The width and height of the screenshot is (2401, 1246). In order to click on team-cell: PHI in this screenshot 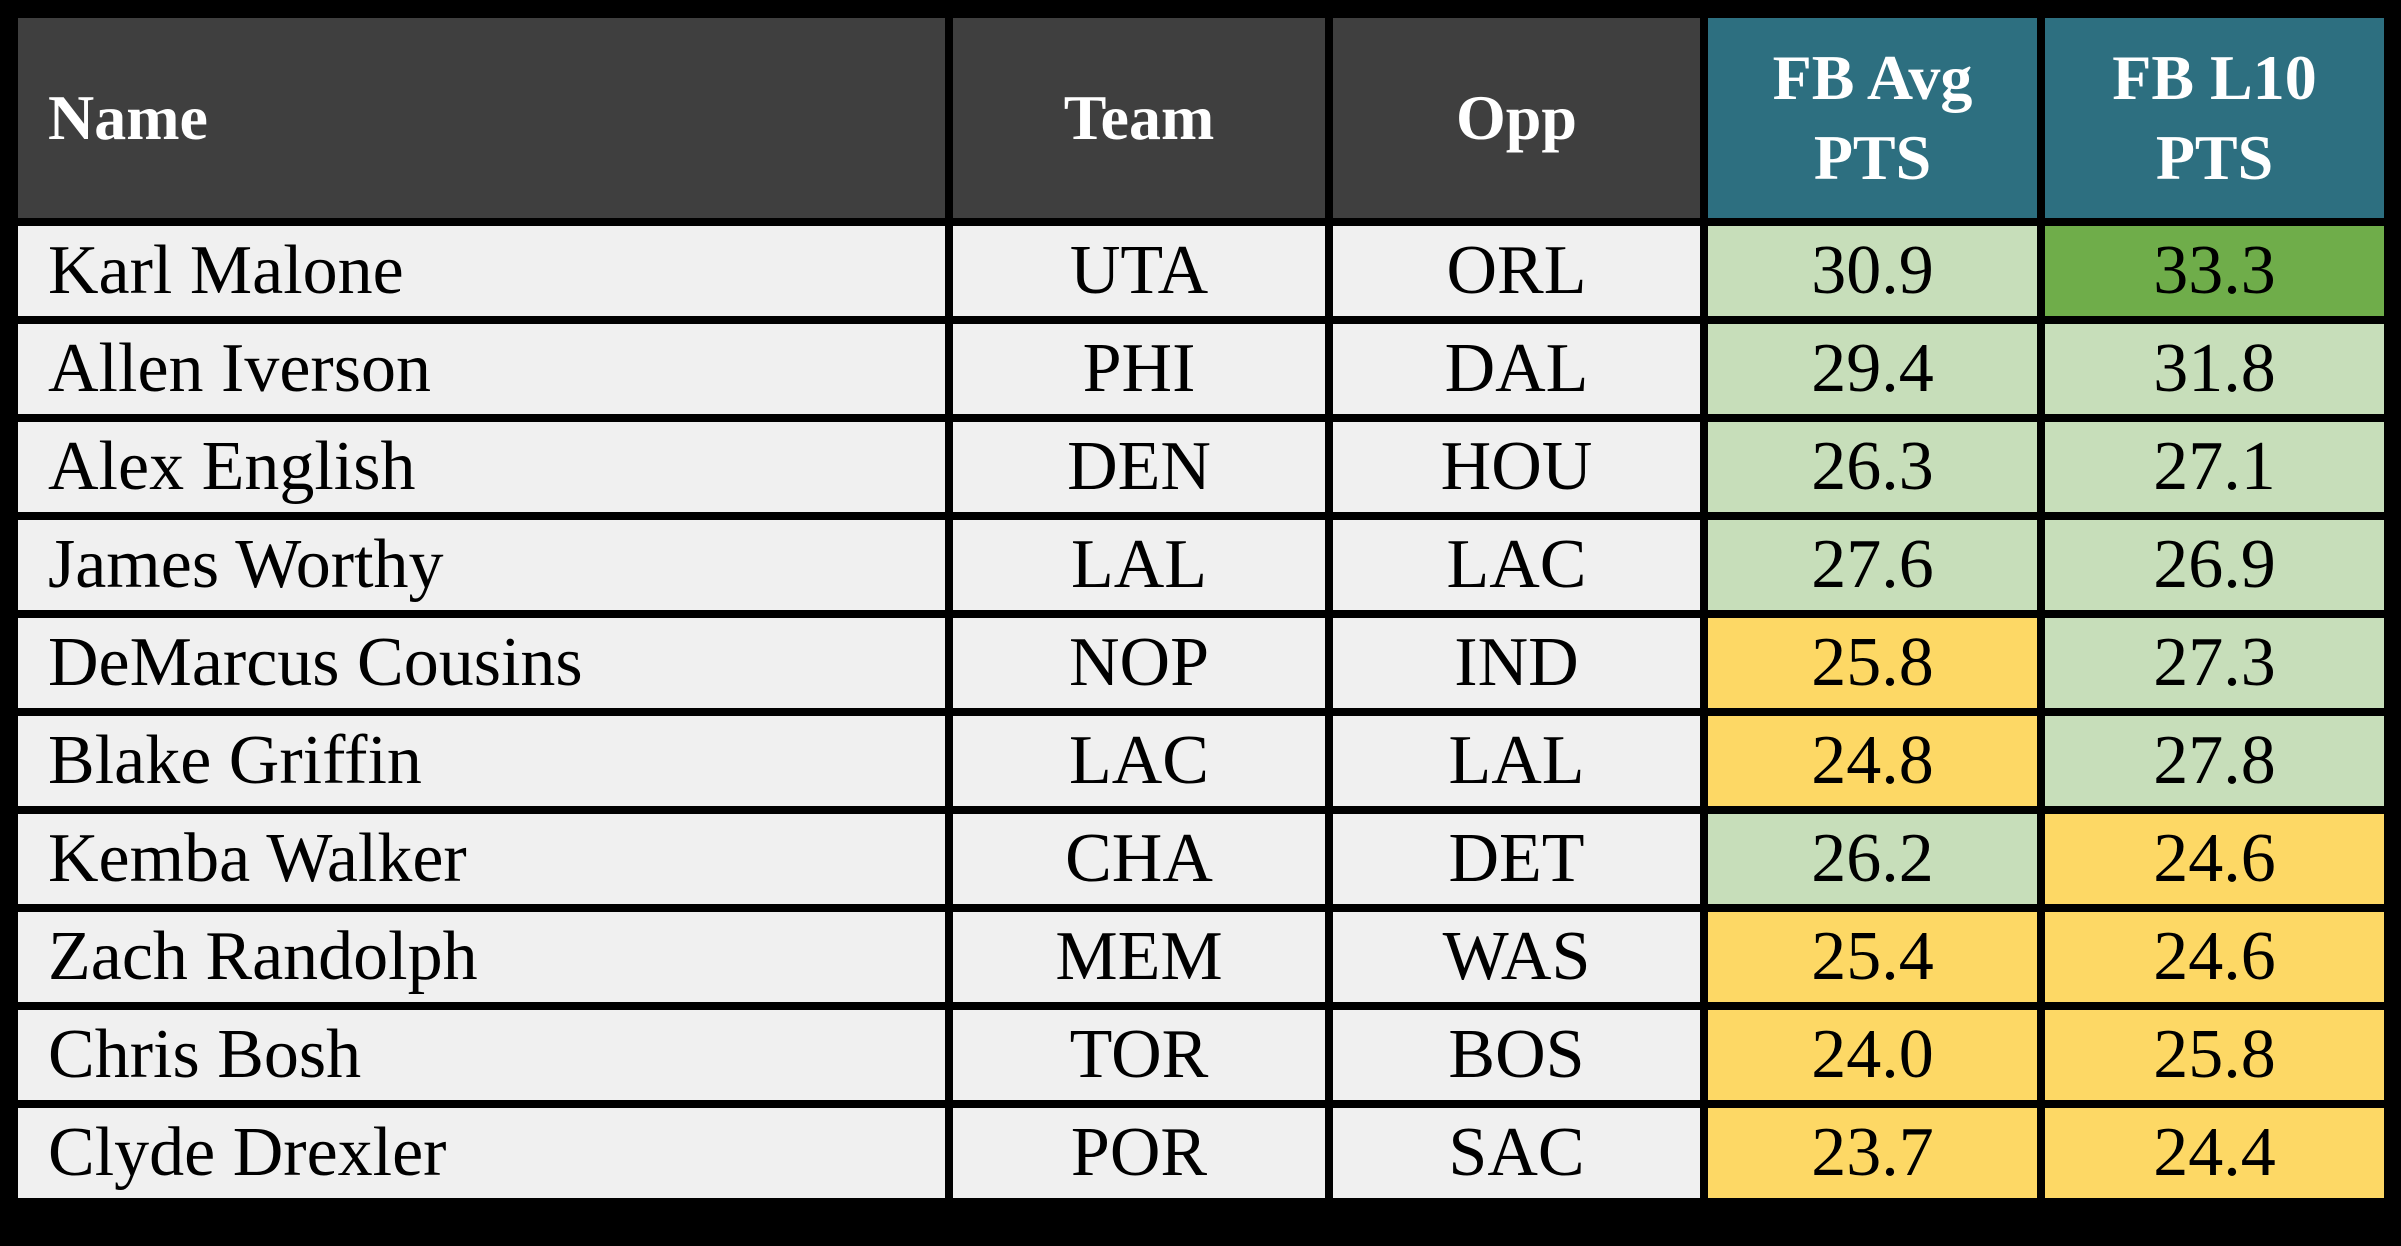, I will do `click(1139, 369)`.